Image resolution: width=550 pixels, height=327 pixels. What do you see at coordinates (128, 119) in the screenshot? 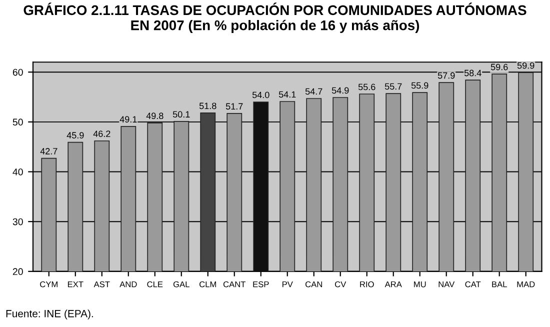
I see `data-label: 49.1` at bounding box center [128, 119].